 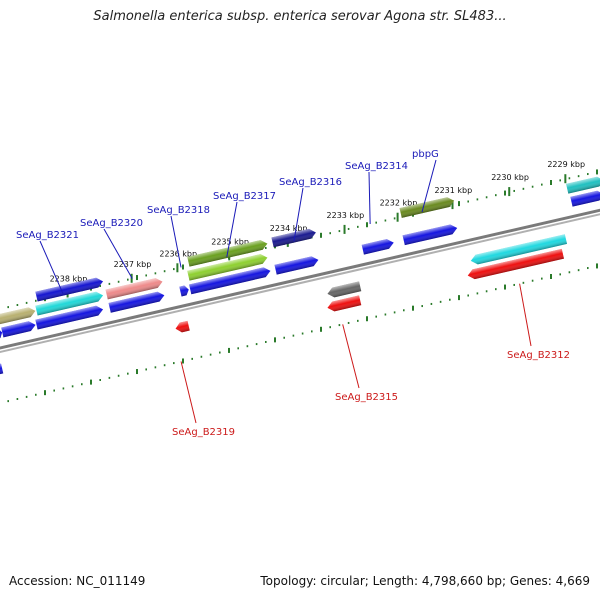 I want to click on gene-label: SeAg_B2318, so click(x=178, y=210).